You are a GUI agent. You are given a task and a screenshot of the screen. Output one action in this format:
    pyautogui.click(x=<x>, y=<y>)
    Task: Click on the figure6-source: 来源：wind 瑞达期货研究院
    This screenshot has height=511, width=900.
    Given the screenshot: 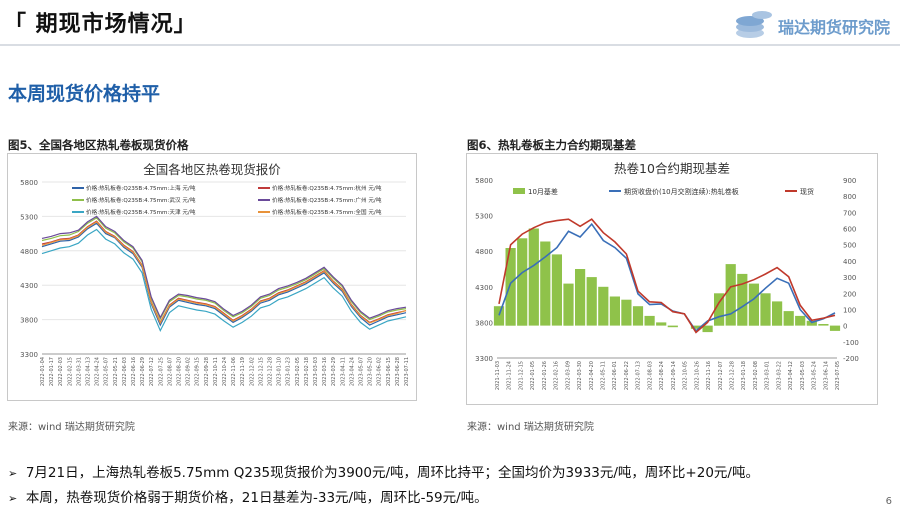 What is the action you would take?
    pyautogui.click(x=530, y=427)
    